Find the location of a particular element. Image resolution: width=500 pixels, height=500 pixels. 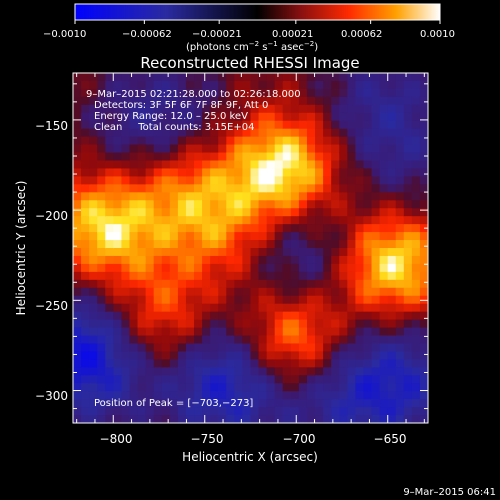

annotation-peak-position: Position of Peak = [−703,−273] is located at coordinates (173, 403).